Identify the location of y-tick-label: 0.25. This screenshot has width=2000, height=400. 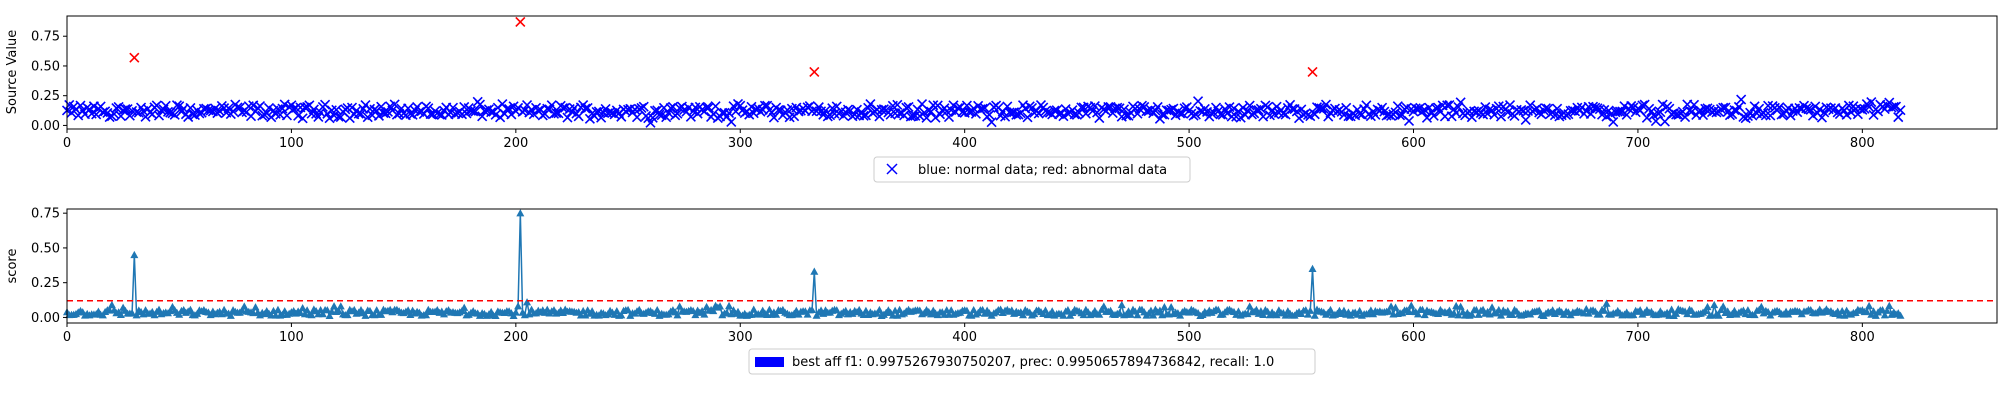
(45, 96).